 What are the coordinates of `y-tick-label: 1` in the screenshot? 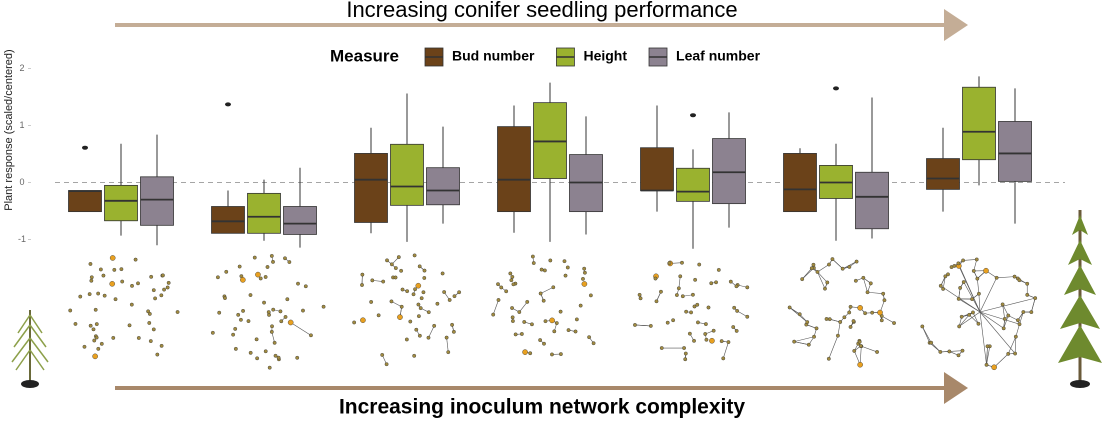 It's located at (21, 125).